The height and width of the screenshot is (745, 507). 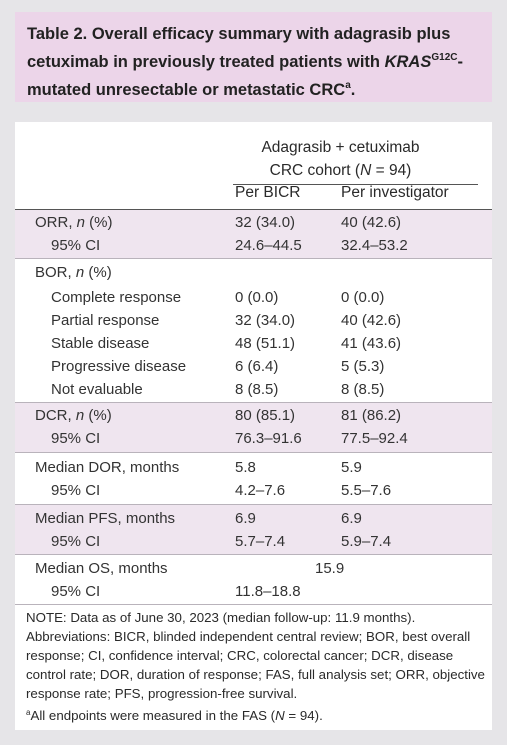 I want to click on title-gene: KRAS, so click(x=408, y=62).